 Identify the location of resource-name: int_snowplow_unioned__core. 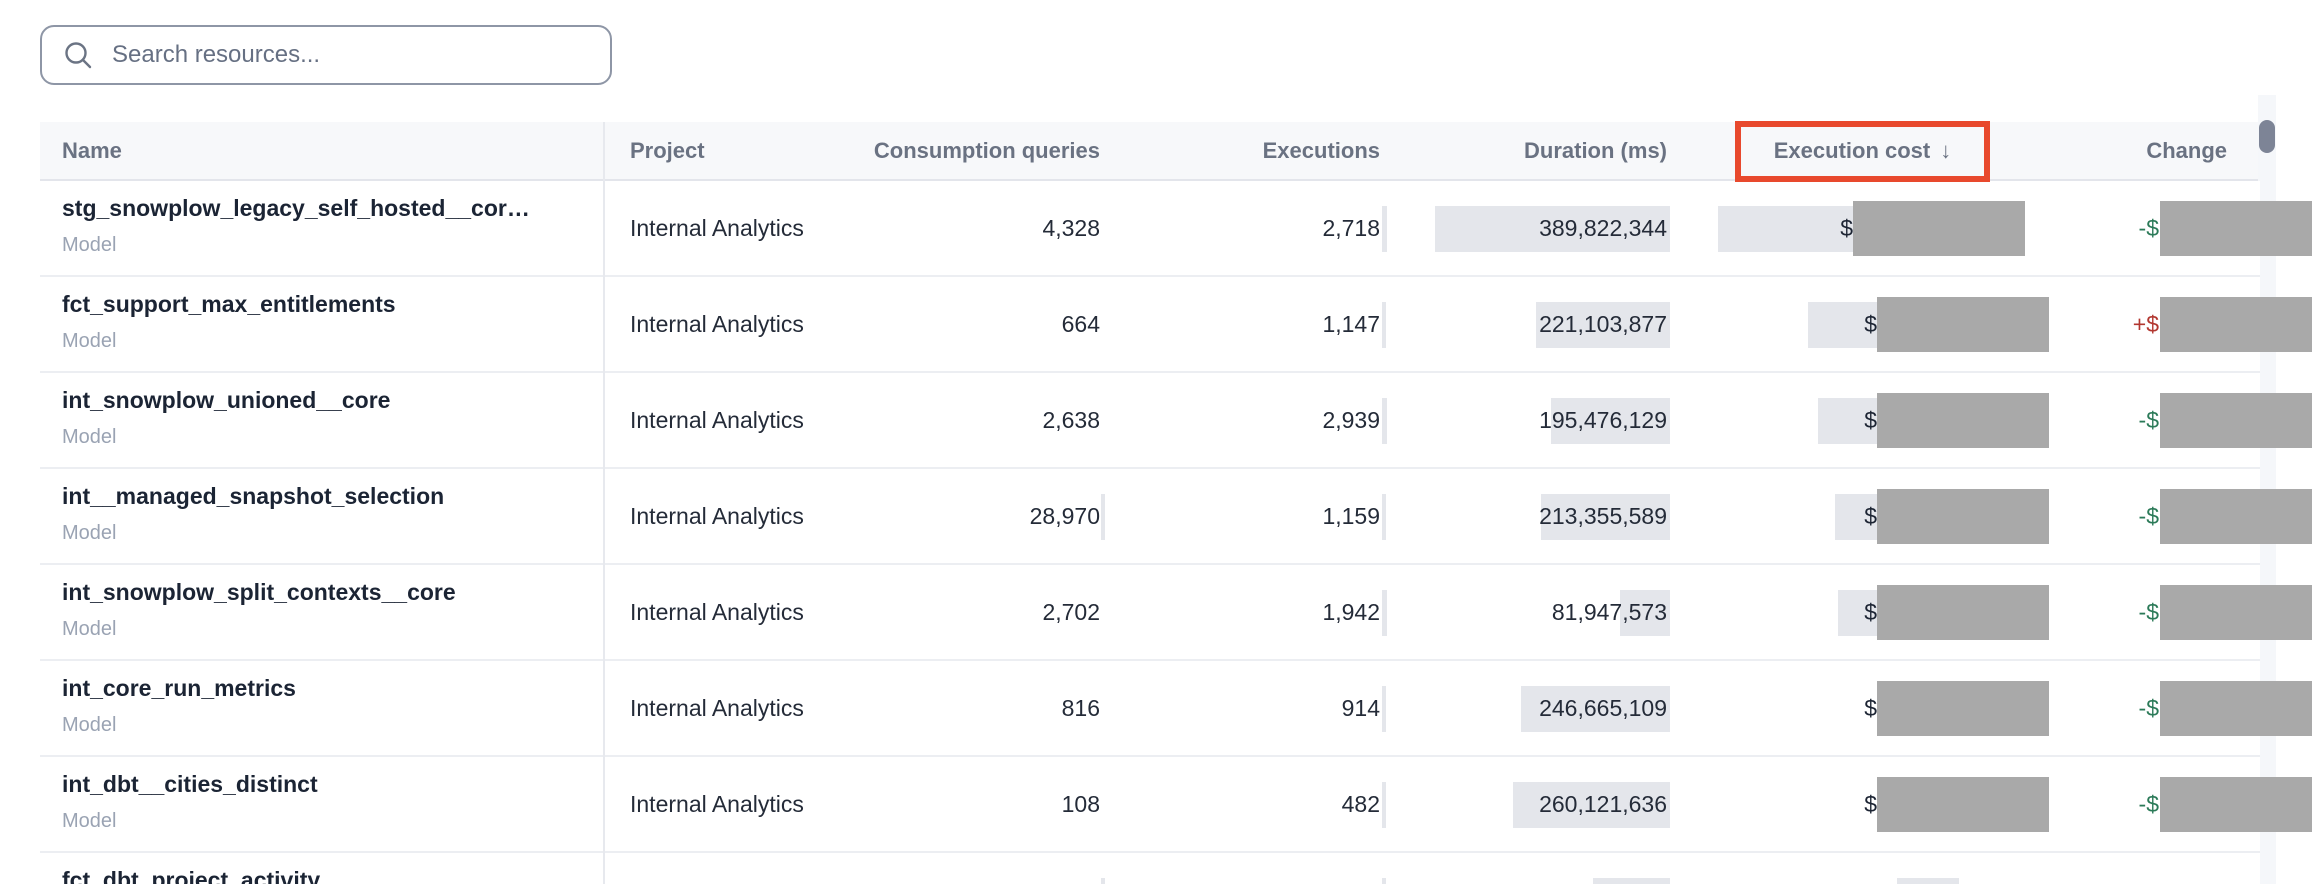
(226, 400).